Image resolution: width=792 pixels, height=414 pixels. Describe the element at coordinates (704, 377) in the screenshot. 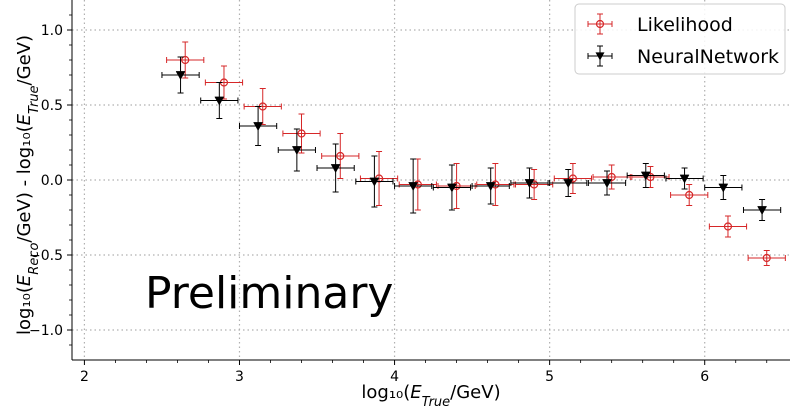

I see `x-tick-label: 6` at that location.